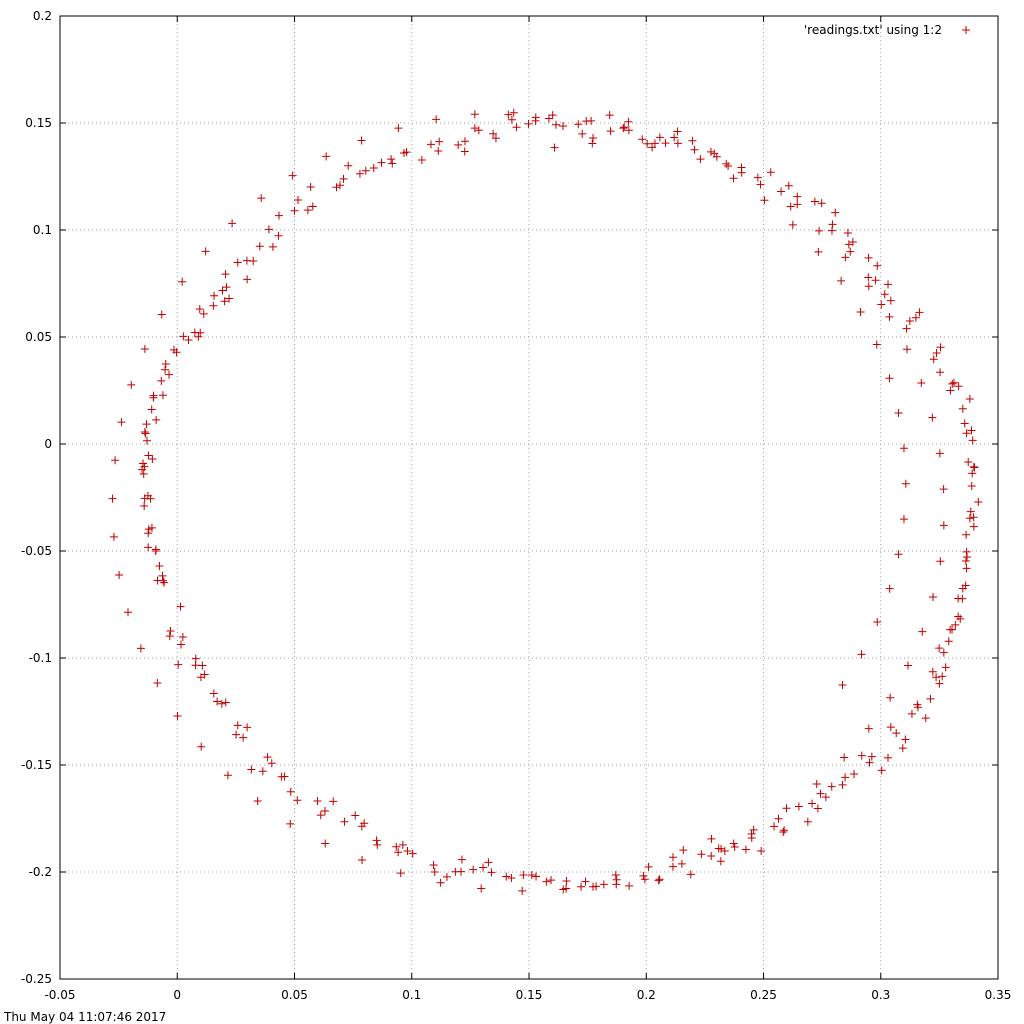 This screenshot has height=1024, width=1024. What do you see at coordinates (966, 30) in the screenshot?
I see `legend-marker-glyph` at bounding box center [966, 30].